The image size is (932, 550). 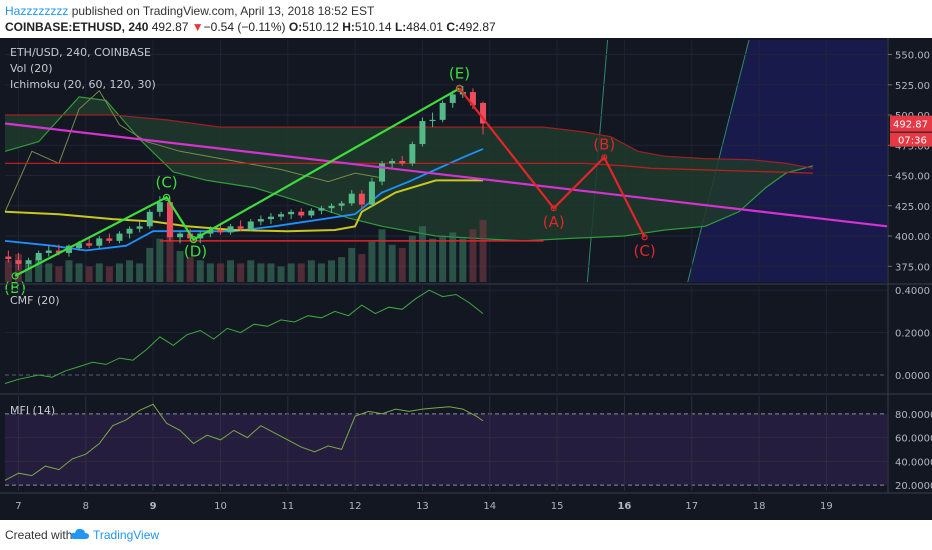 I want to click on time-axis-label: 10, so click(x=220, y=506).